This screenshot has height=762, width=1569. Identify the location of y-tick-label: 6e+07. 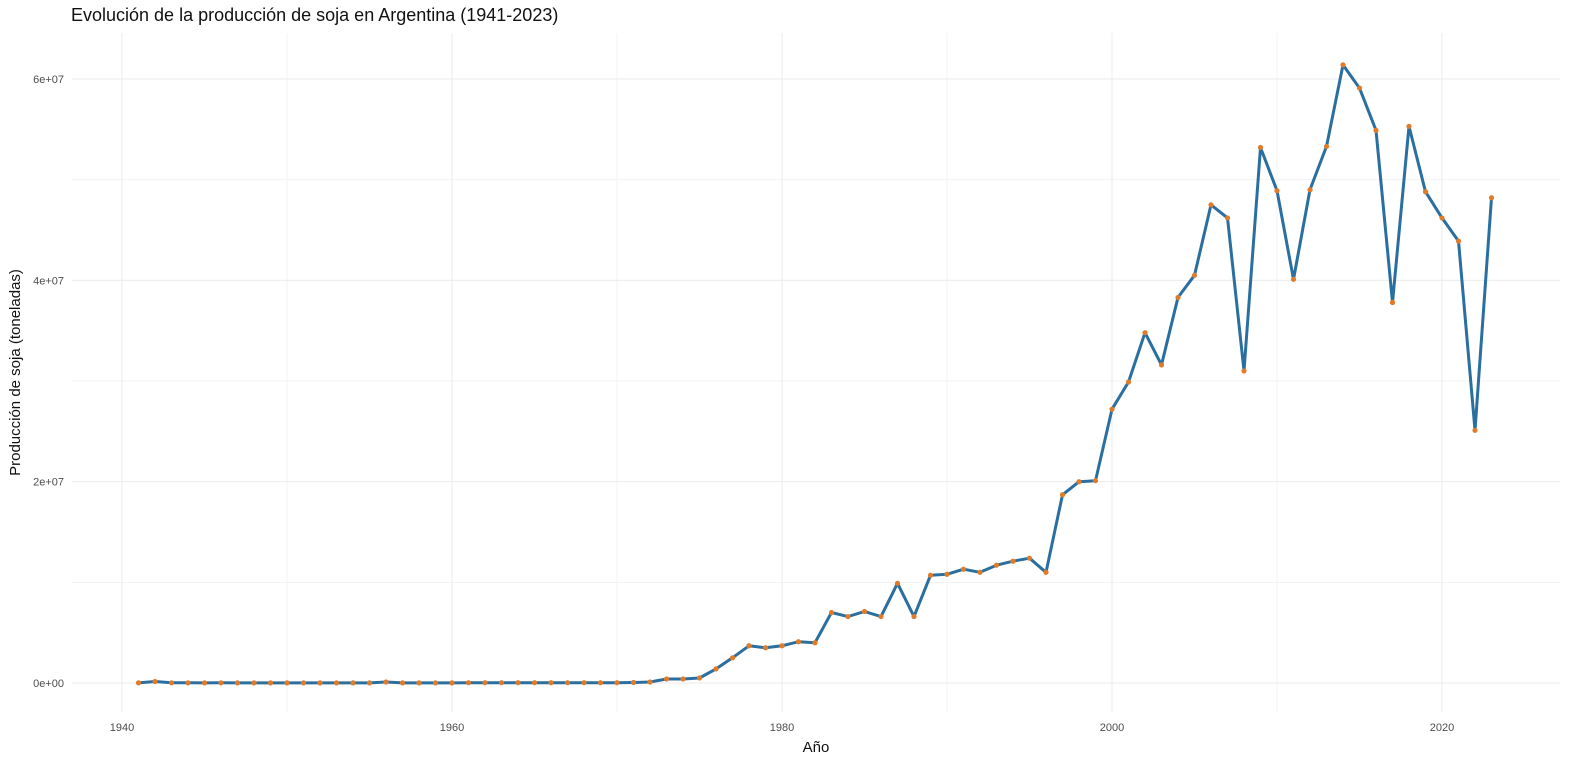
(48, 80).